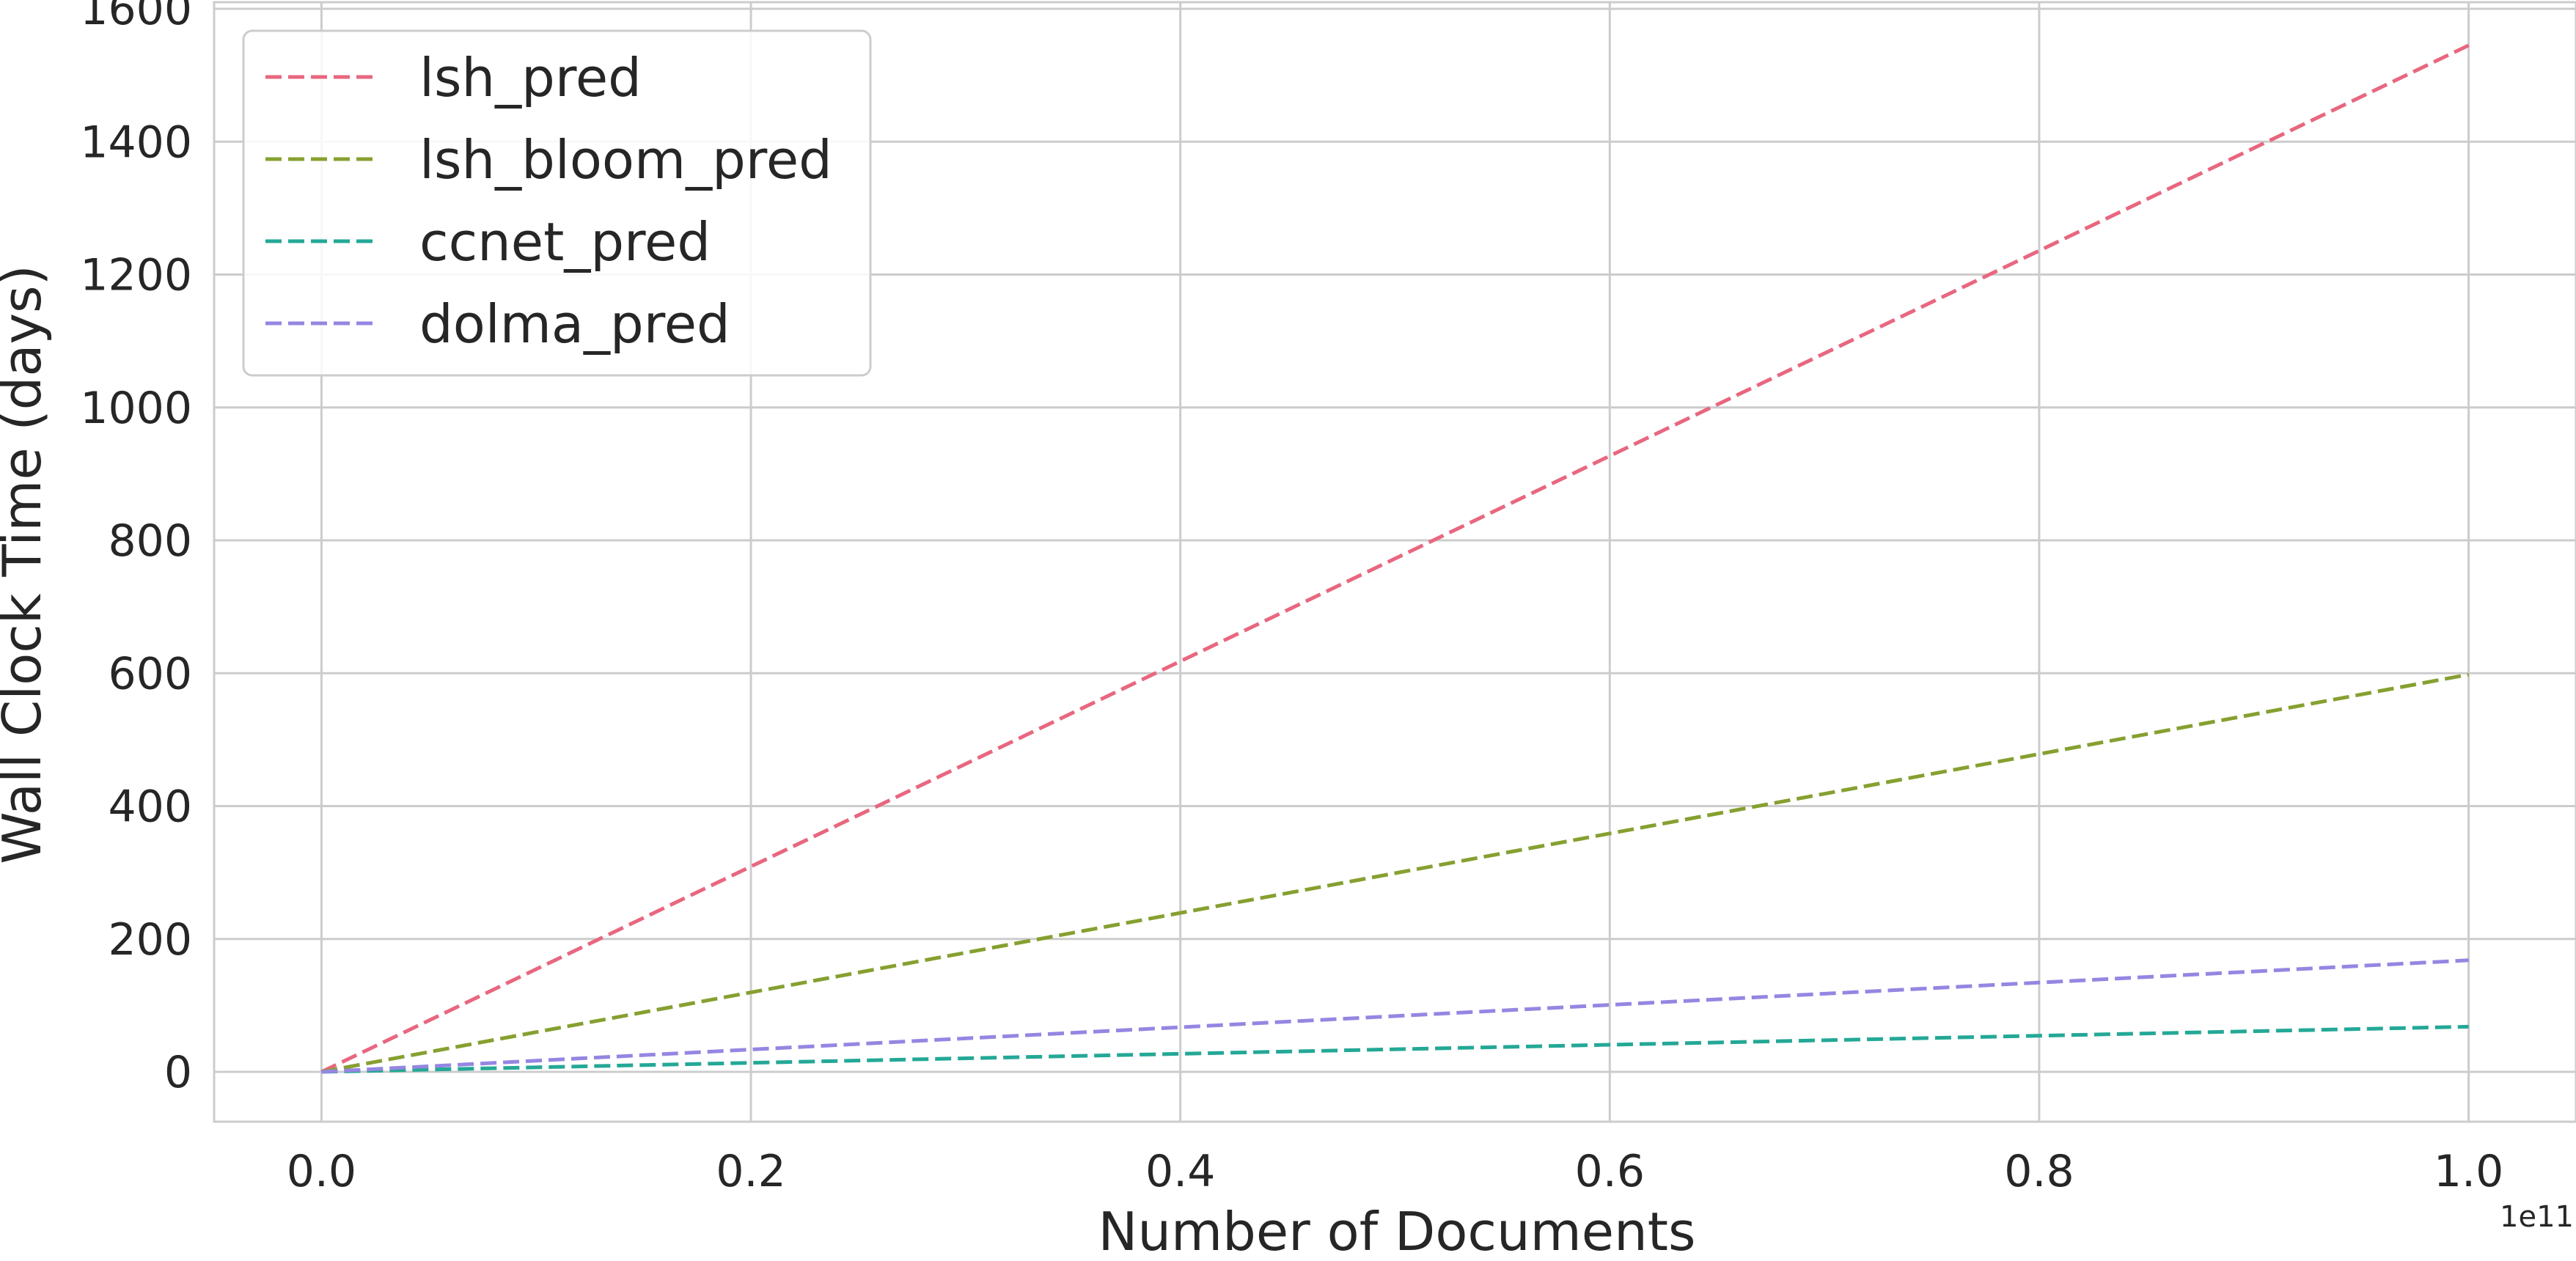 The height and width of the screenshot is (1261, 2576). Describe the element at coordinates (136, 408) in the screenshot. I see `y-tick-label: 1000` at that location.